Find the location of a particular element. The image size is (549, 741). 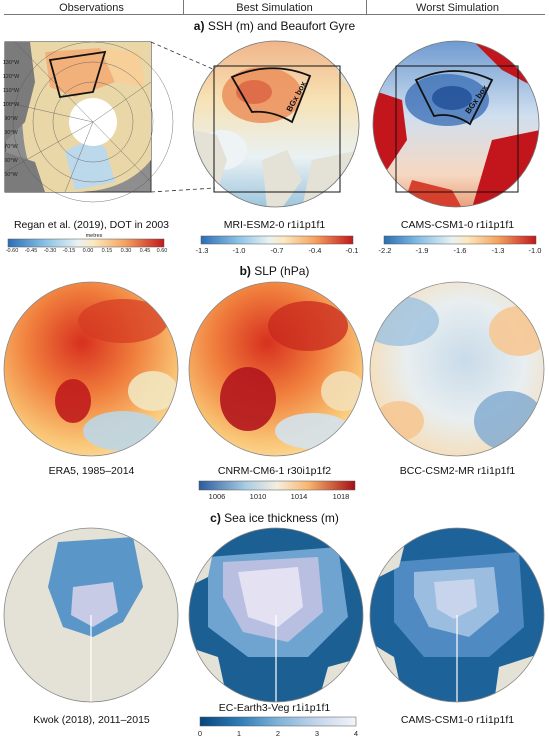

obs-ssh-map is located at coordinates (89, 122).